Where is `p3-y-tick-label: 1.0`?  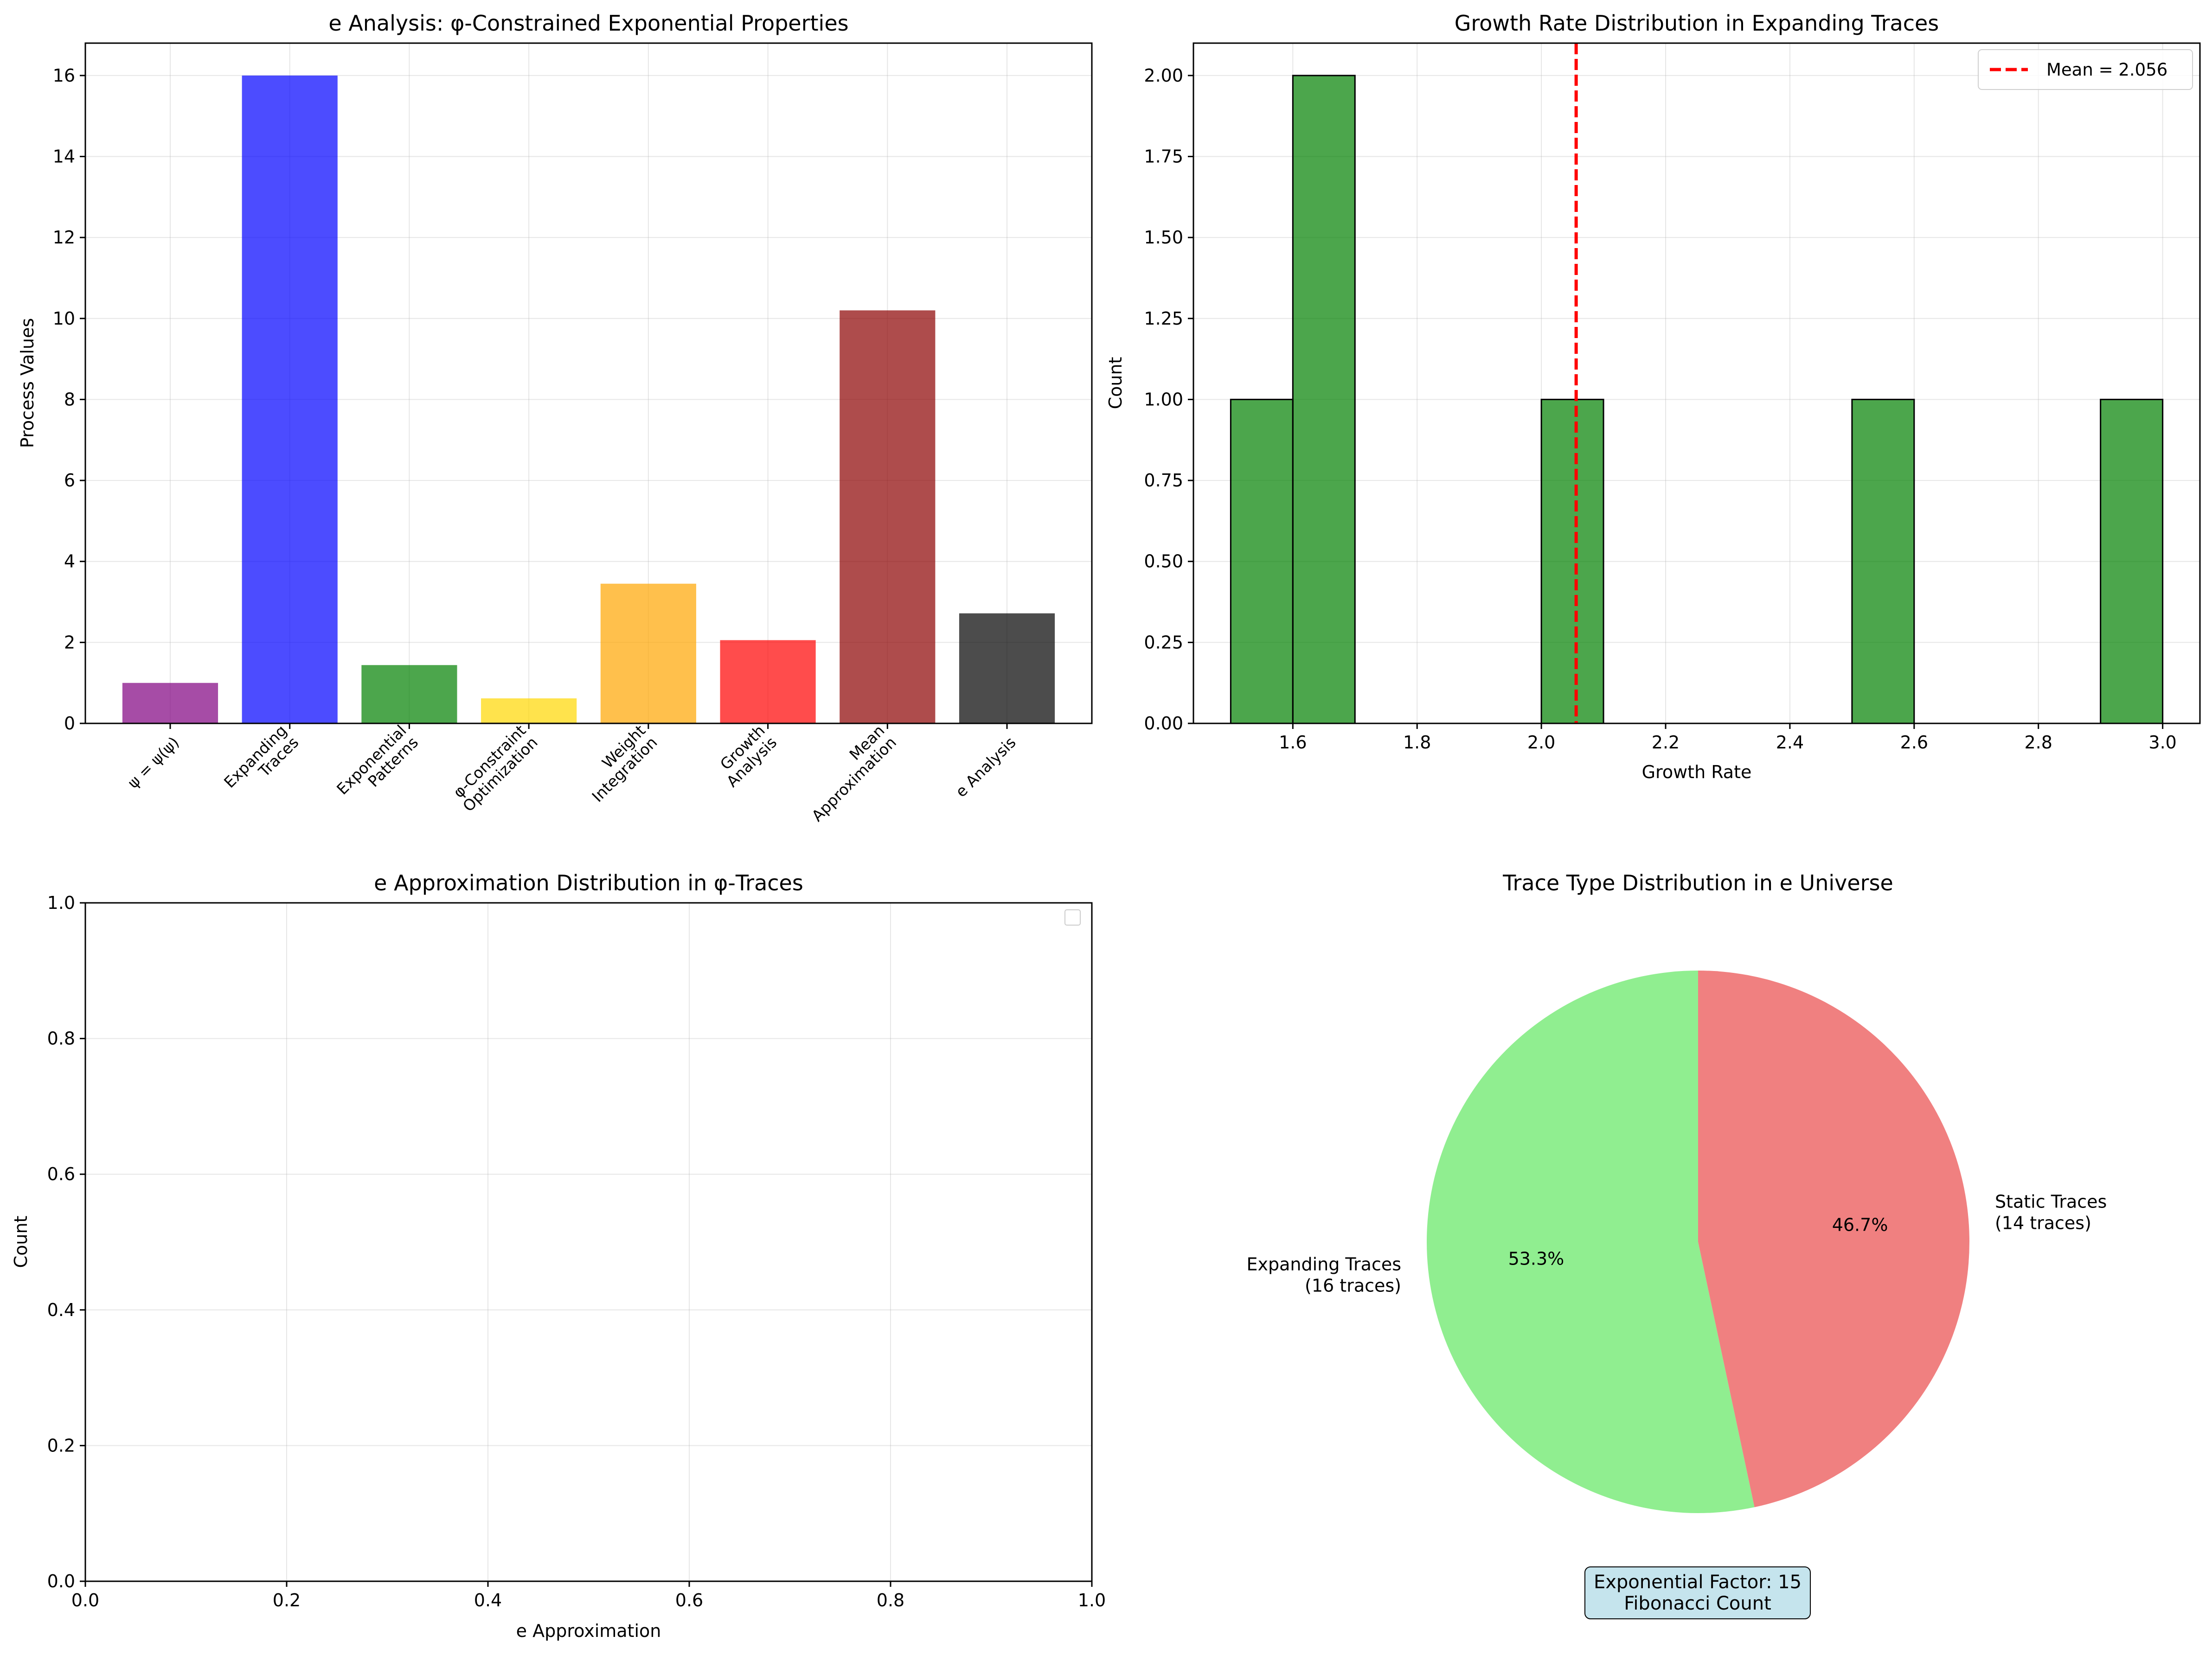 p3-y-tick-label: 1.0 is located at coordinates (61, 903).